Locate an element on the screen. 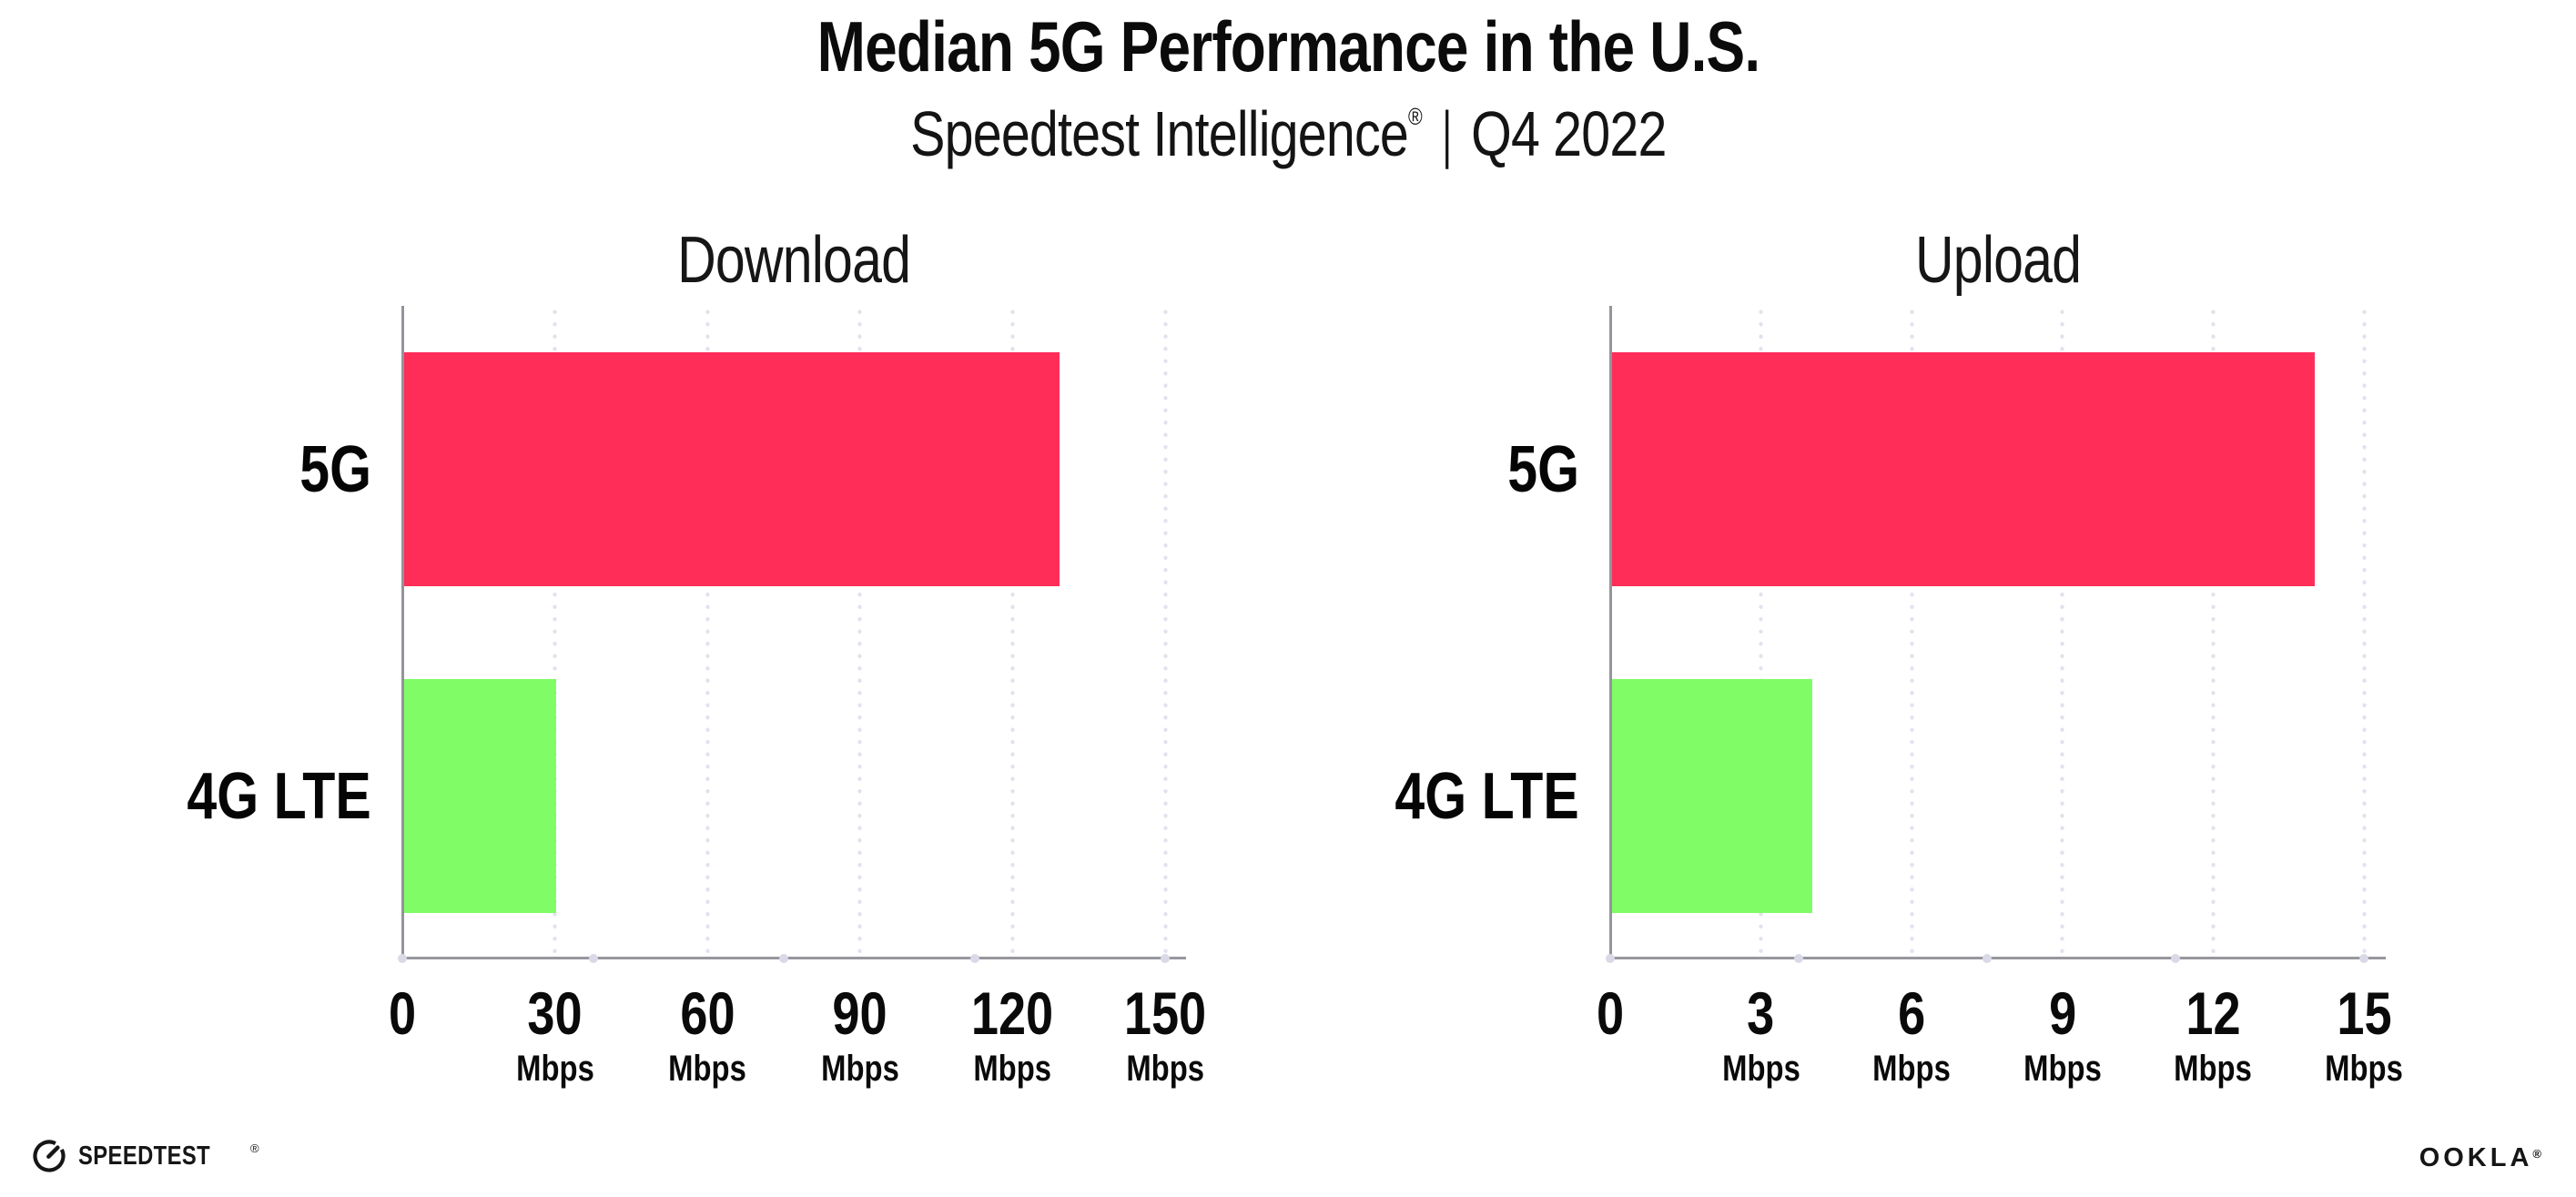 The height and width of the screenshot is (1197, 2576). page-title-text: Median 5G Performance in the U.S. is located at coordinates (1288, 46).